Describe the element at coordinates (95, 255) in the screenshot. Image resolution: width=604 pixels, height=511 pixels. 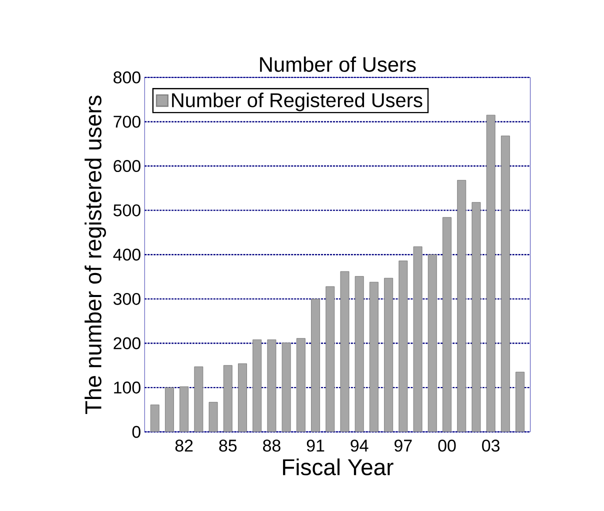
I see `y-axis-title: The number of registered users` at that location.